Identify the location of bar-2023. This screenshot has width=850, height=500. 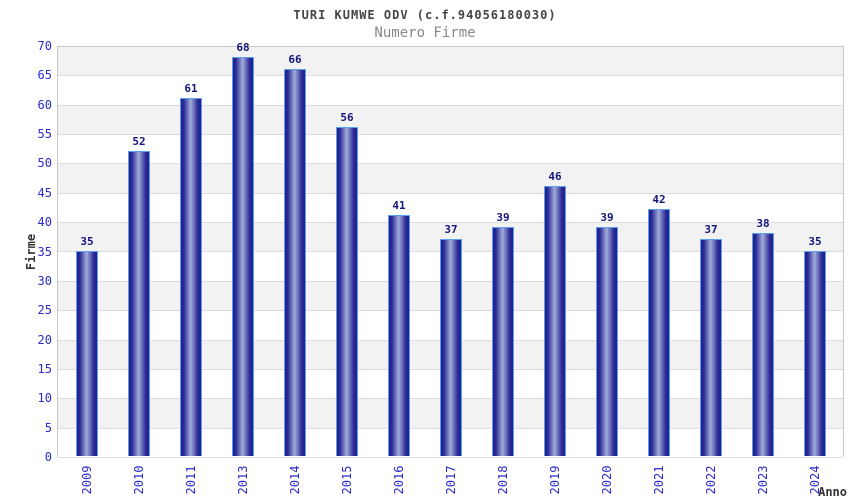
(763, 344).